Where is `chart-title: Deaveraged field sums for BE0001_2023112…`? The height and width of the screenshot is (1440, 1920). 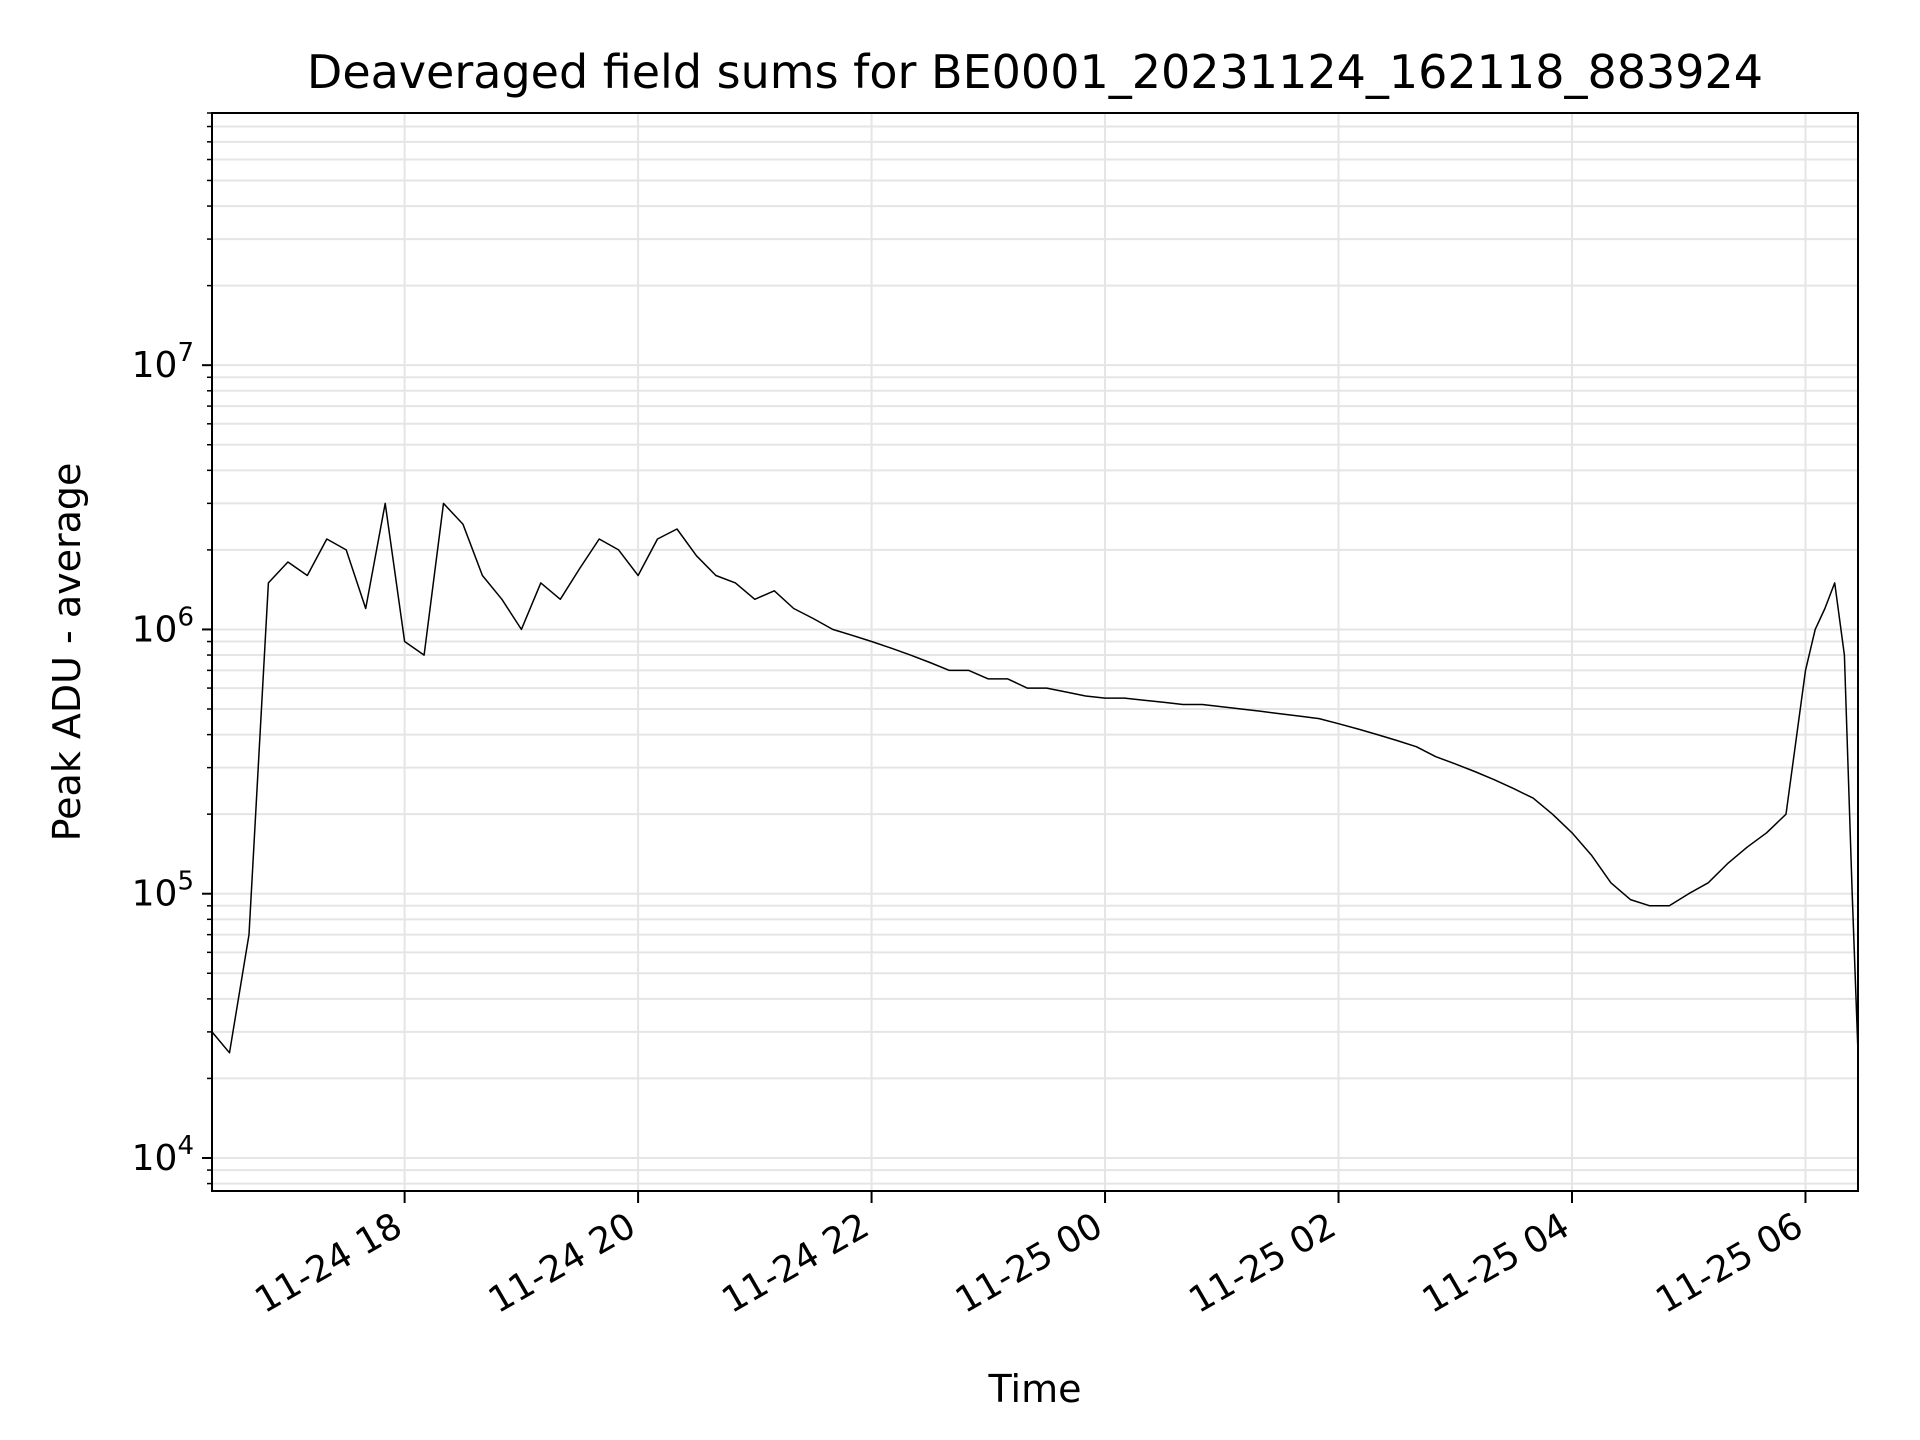
chart-title: Deaveraged field sums for BE0001_2023112… is located at coordinates (1035, 72).